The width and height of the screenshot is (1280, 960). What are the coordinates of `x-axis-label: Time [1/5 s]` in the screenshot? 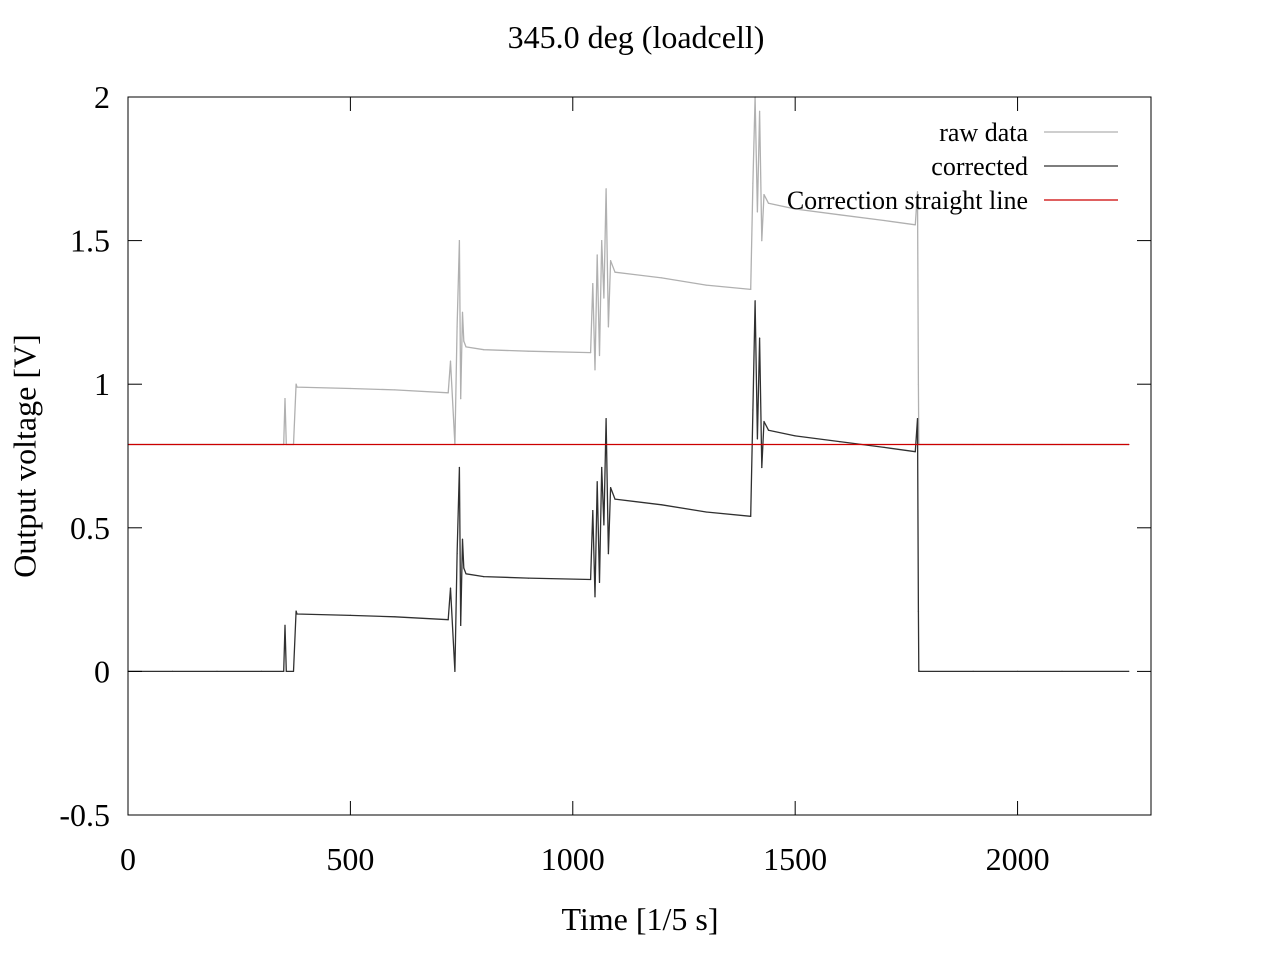 It's located at (639, 919).